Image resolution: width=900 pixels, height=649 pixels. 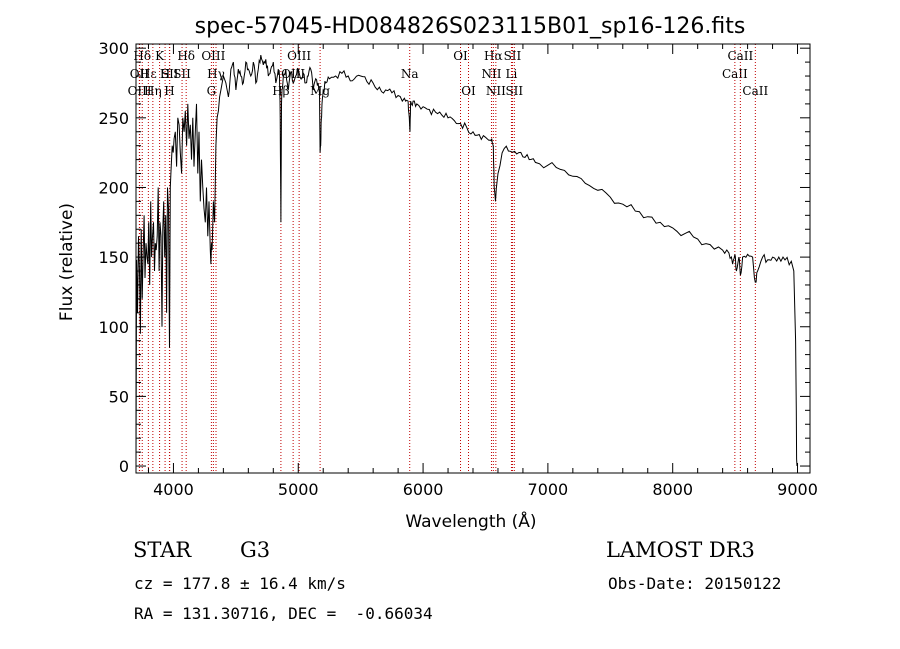 What do you see at coordinates (695, 583) in the screenshot?
I see `observation-date: Obs-Date: 20150122` at bounding box center [695, 583].